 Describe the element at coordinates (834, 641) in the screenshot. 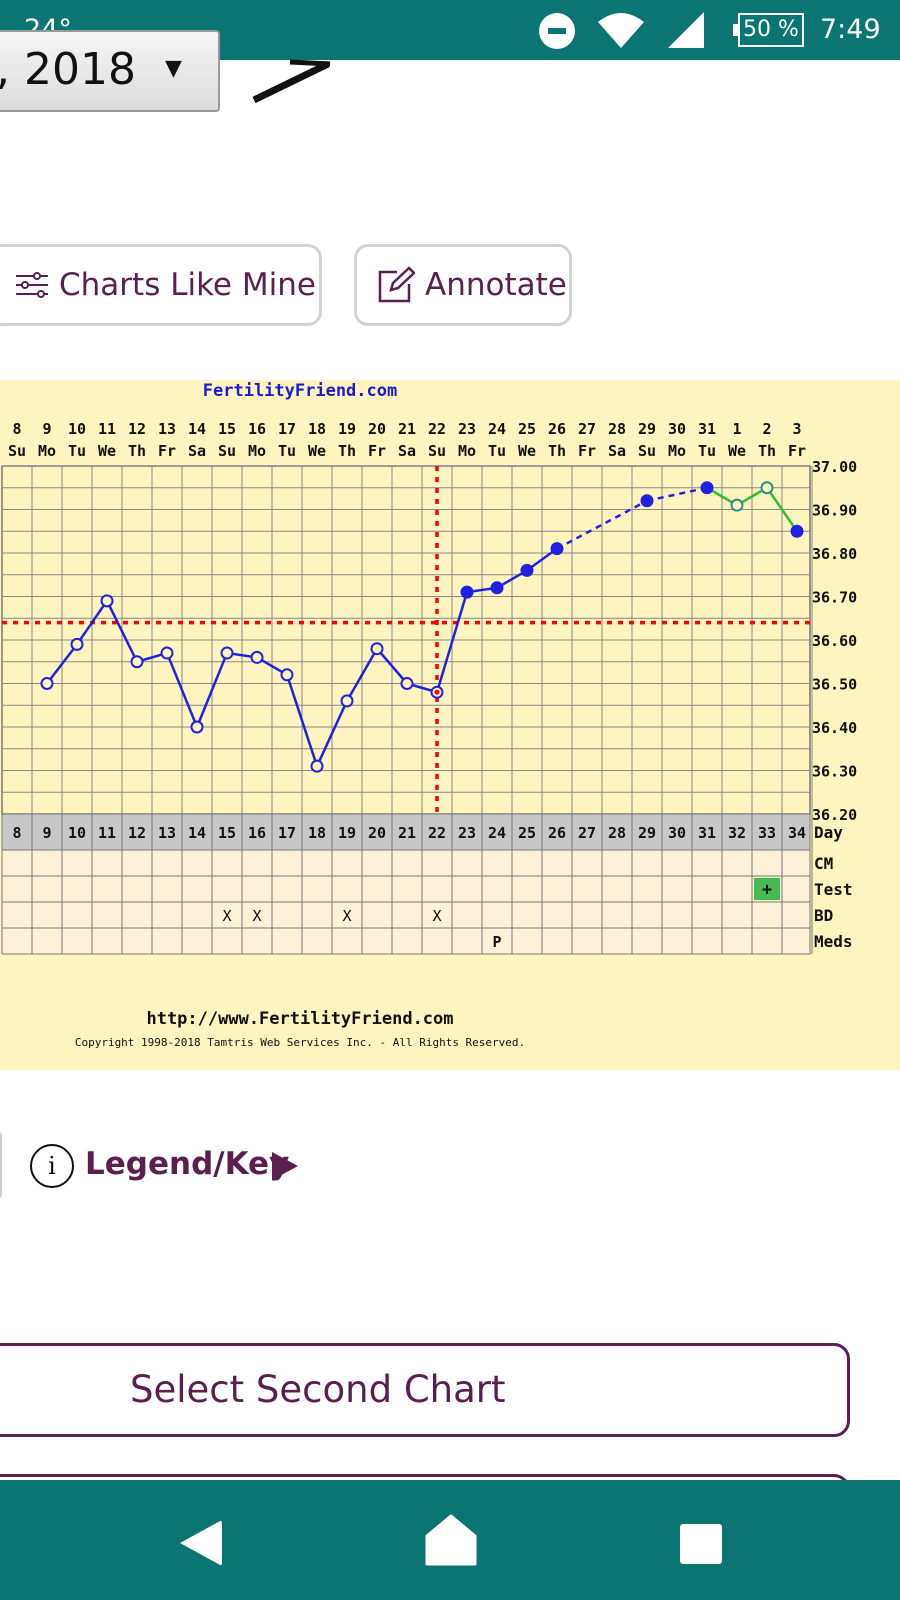

I see `chart-y-tick-label: 36.60` at that location.